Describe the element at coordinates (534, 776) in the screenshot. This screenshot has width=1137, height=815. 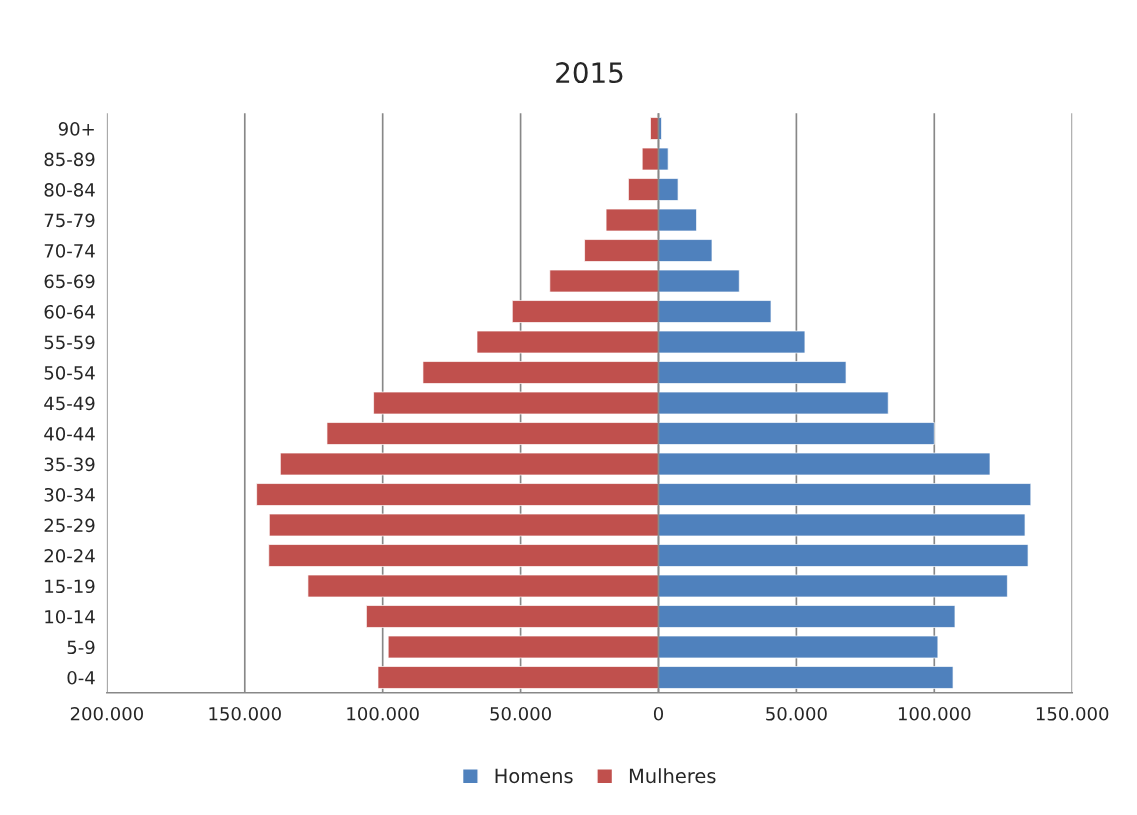
I see `legend-label: Homens` at that location.